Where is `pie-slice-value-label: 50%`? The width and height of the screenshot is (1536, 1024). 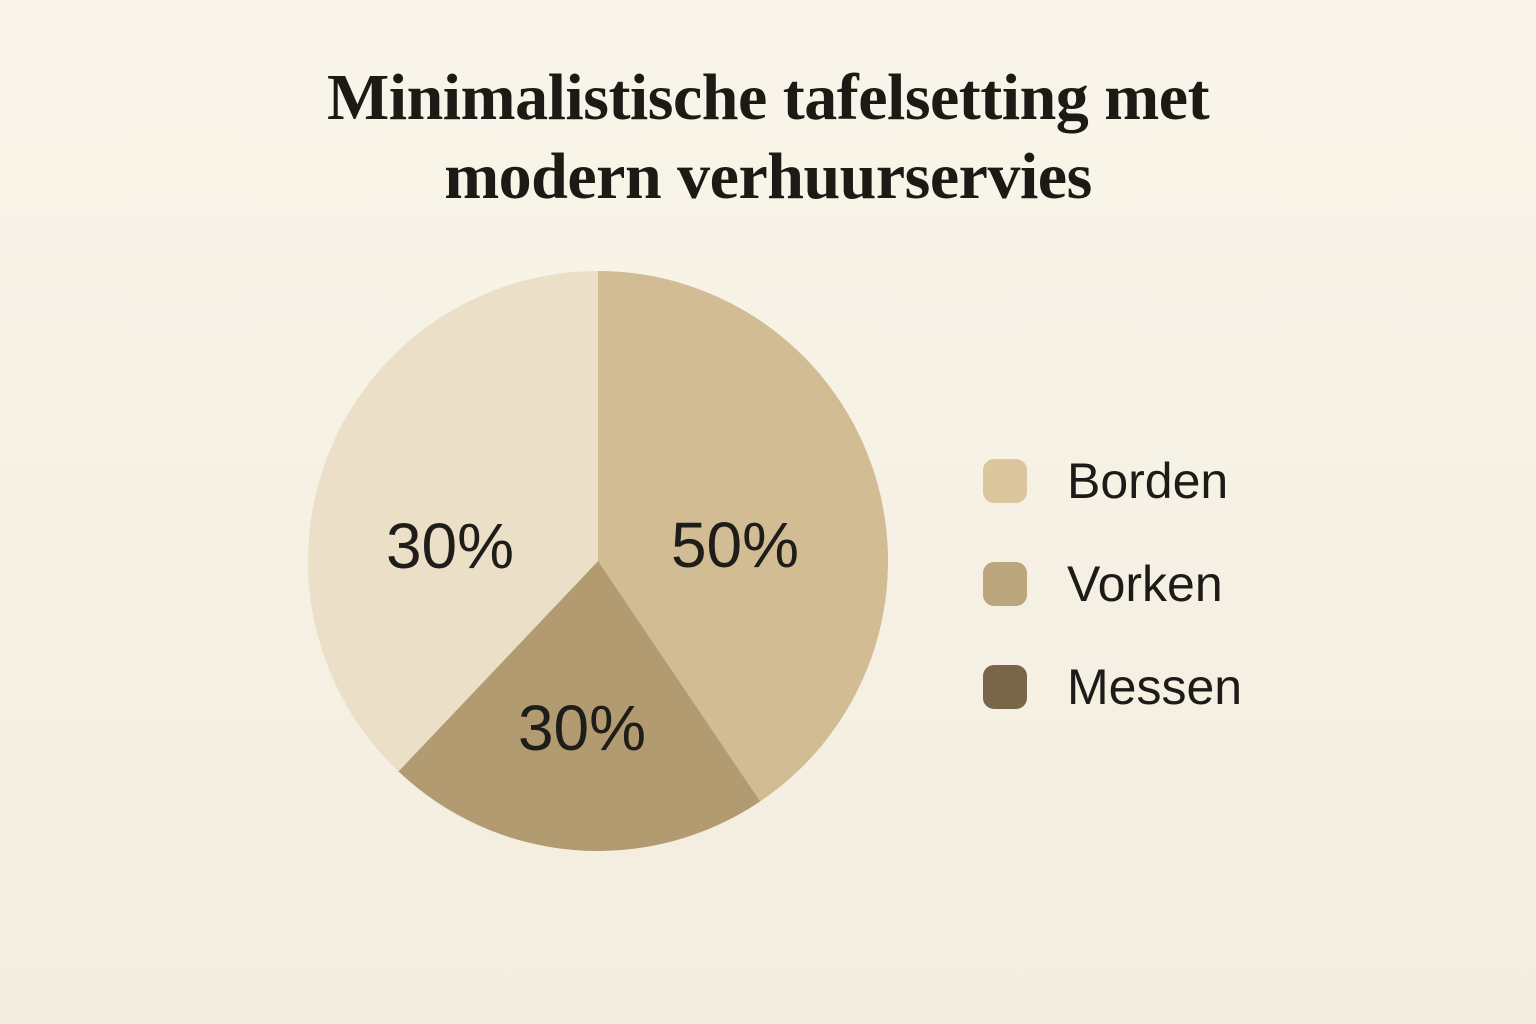
pie-slice-value-label: 50% is located at coordinates (735, 545).